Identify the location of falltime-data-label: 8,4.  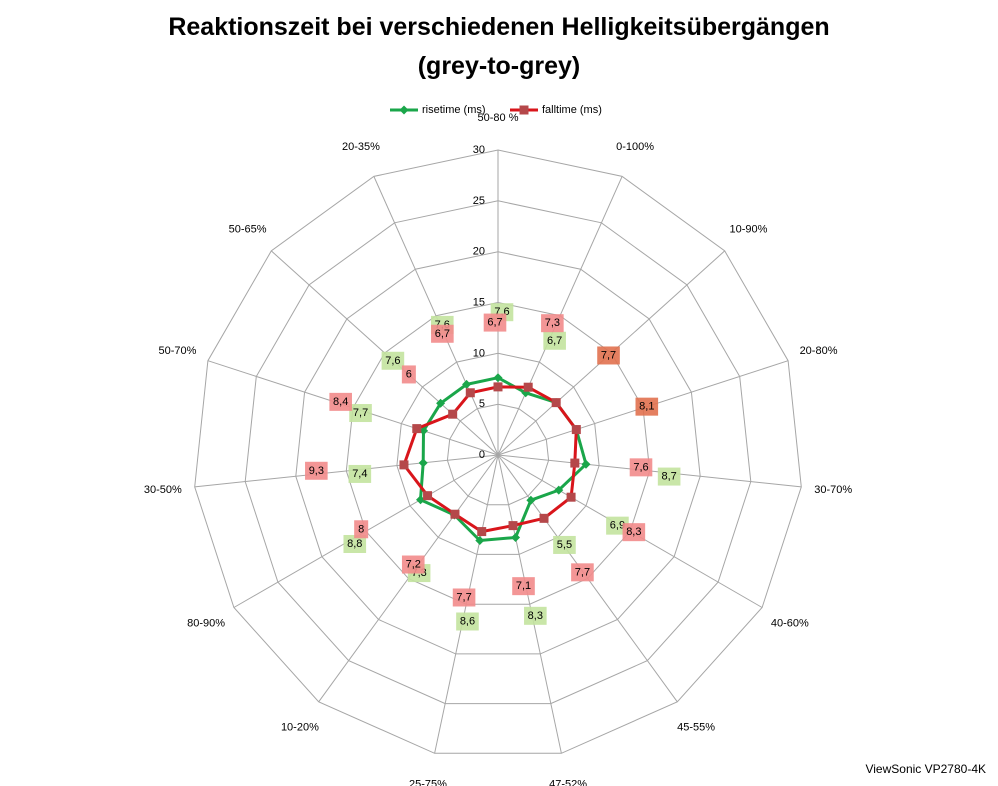
(340, 402).